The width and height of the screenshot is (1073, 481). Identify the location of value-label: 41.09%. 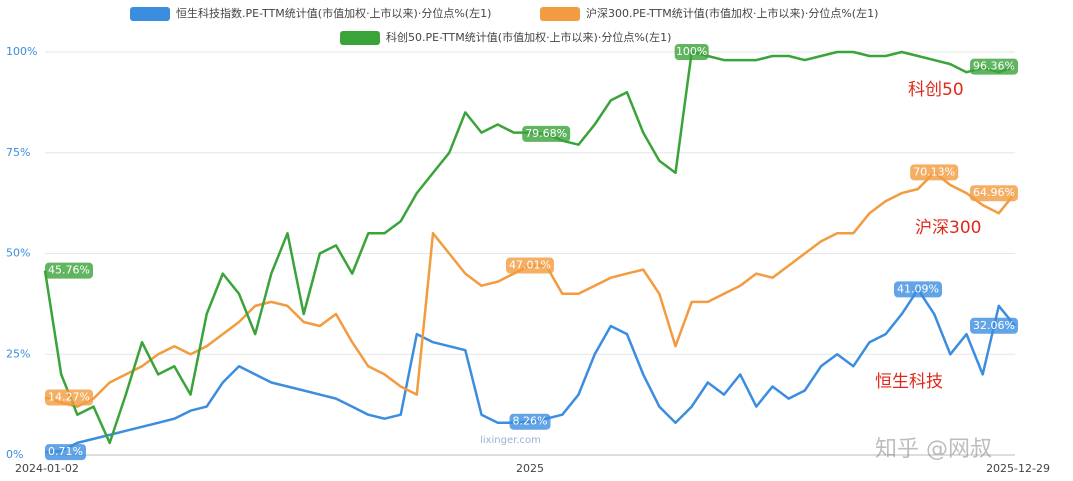
(918, 288).